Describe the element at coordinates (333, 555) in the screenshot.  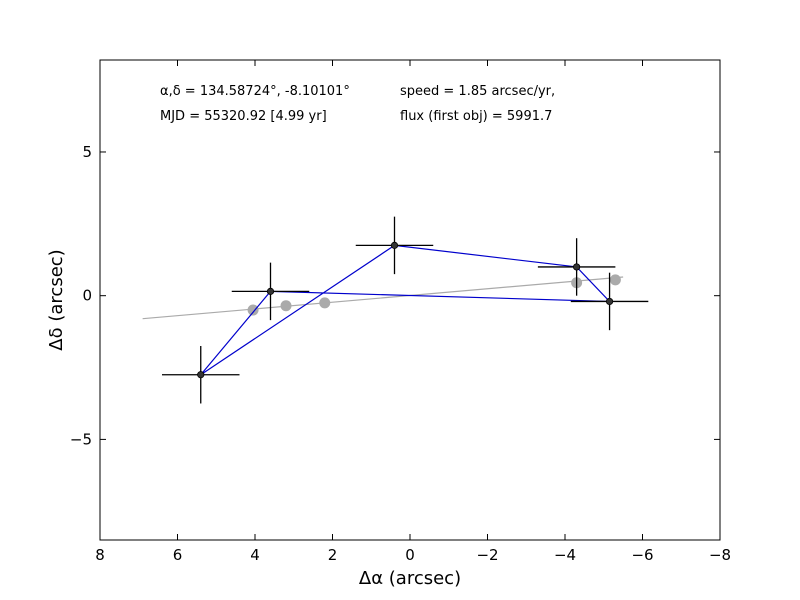
I see `x-tick-label-3: 2` at that location.